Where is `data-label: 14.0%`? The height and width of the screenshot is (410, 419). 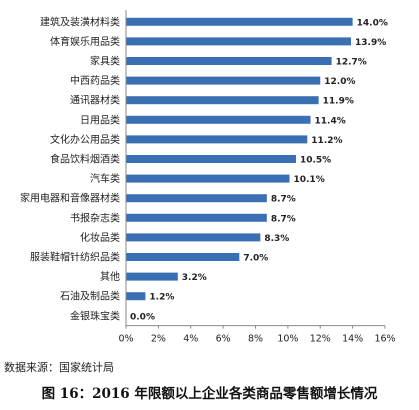
data-label: 14.0% is located at coordinates (372, 23).